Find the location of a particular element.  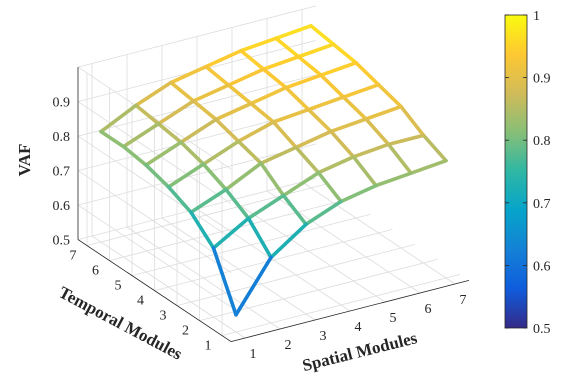

z-tick-label: 0.5 is located at coordinates (62, 241).